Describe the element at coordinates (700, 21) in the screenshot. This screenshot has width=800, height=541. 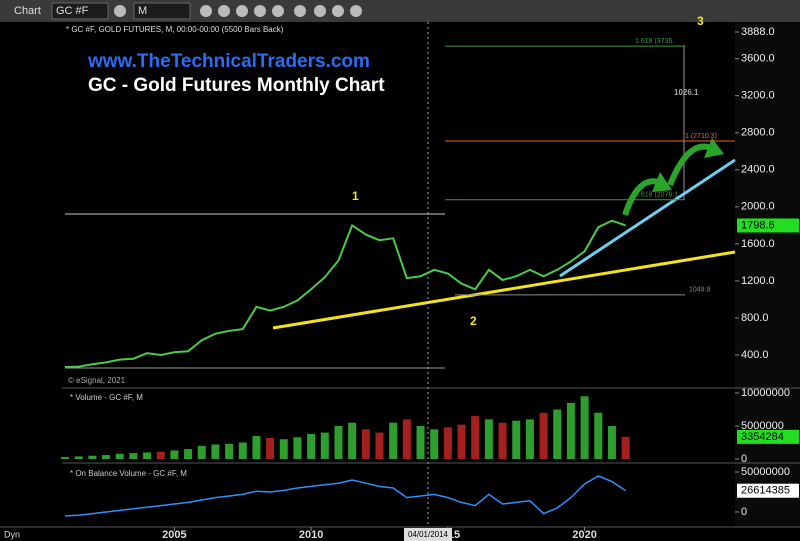
I see `annotation: 3` at that location.